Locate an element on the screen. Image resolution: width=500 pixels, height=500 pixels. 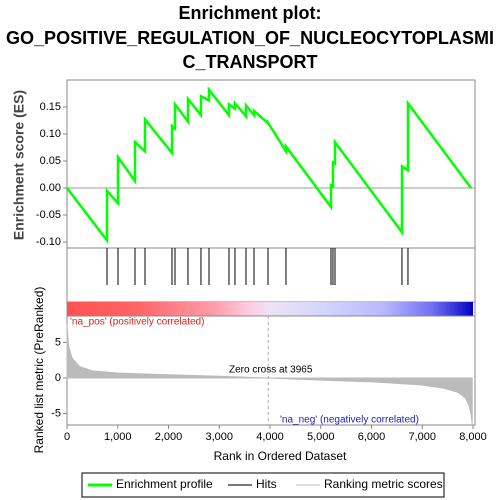
x-tick-label: 1,000 is located at coordinates (118, 437).